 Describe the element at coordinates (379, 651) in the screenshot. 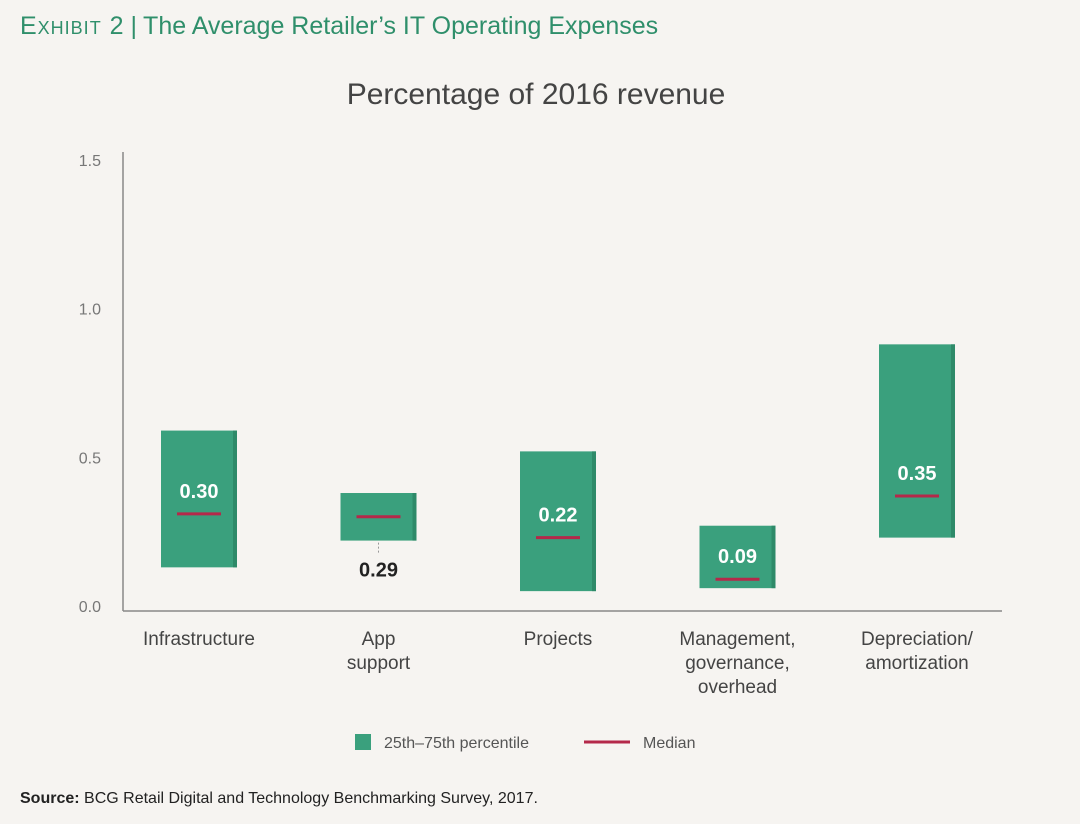

I see `x-category-label: App support` at that location.